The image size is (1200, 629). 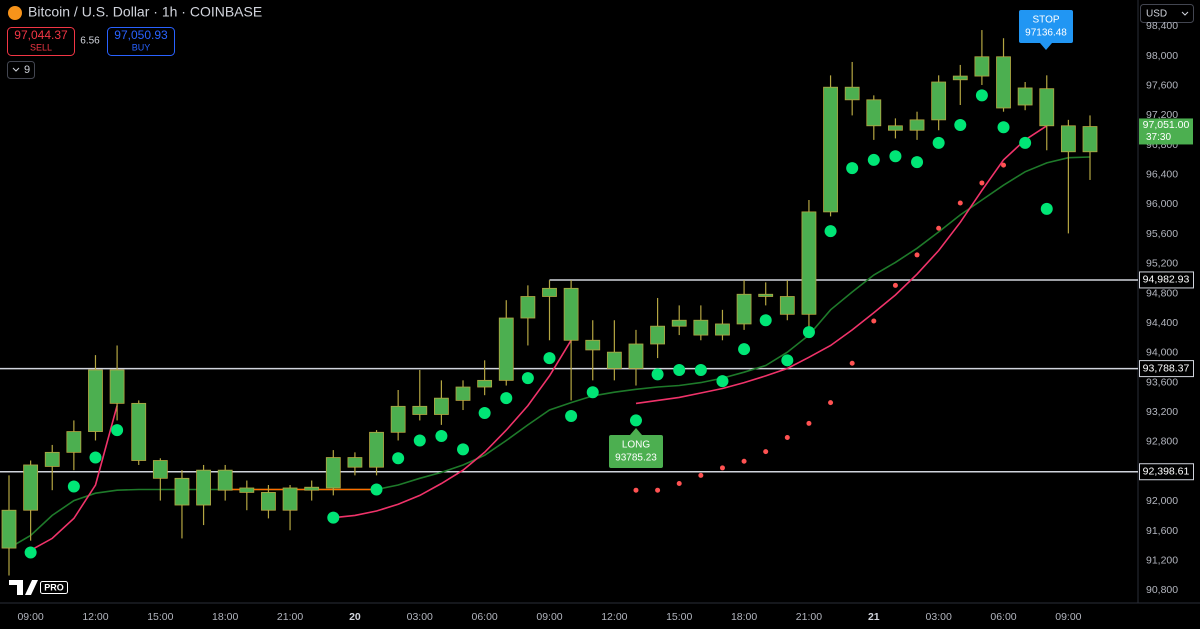 I want to click on y-tick-label: 94,800, so click(x=1162, y=293).